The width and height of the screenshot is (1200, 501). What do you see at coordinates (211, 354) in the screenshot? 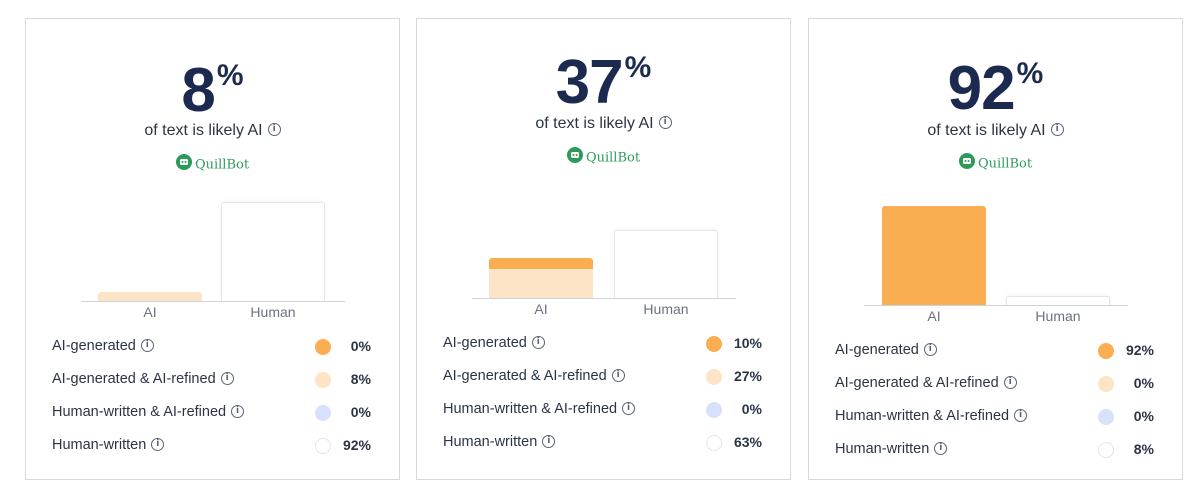
I see `legend-row-ai-generated: AI-generated i 0%` at bounding box center [211, 354].